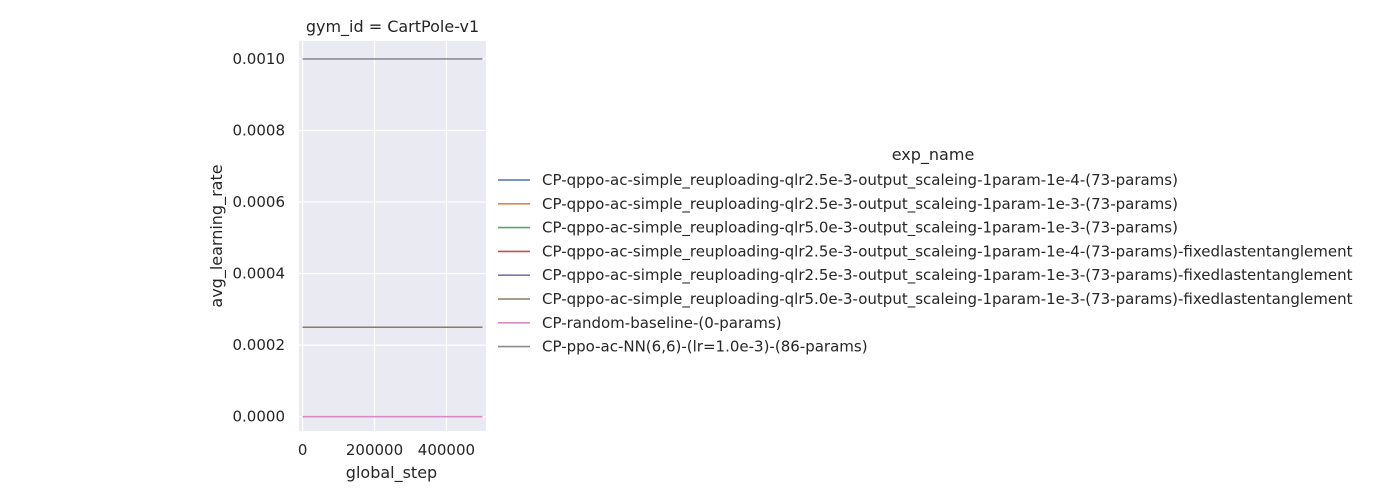 This screenshot has height=500, width=1381. I want to click on facet-title: gym_id = CartPole-v1, so click(392, 27).